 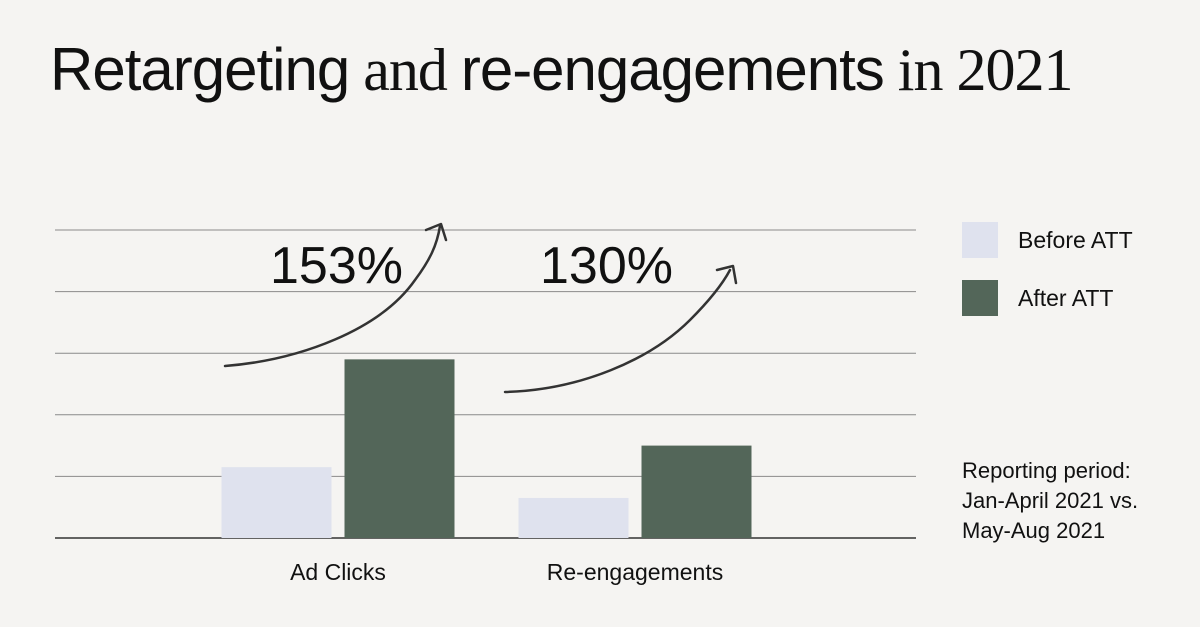 What do you see at coordinates (200, 69) in the screenshot?
I see `title-part: Retargeting` at bounding box center [200, 69].